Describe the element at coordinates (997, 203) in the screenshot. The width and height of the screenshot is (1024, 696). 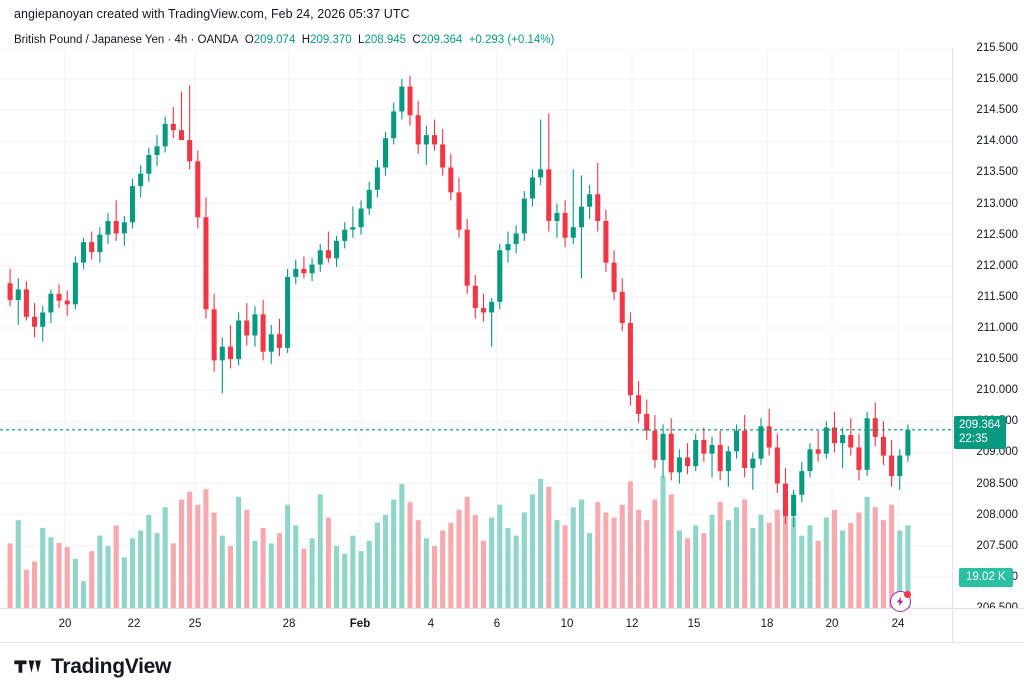
I see `price-axis-tick: 213.000` at that location.